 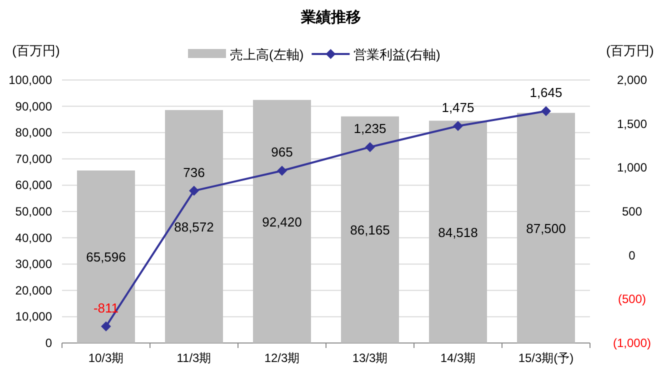 I want to click on y2-tick-label: 2,000, so click(x=632, y=80).